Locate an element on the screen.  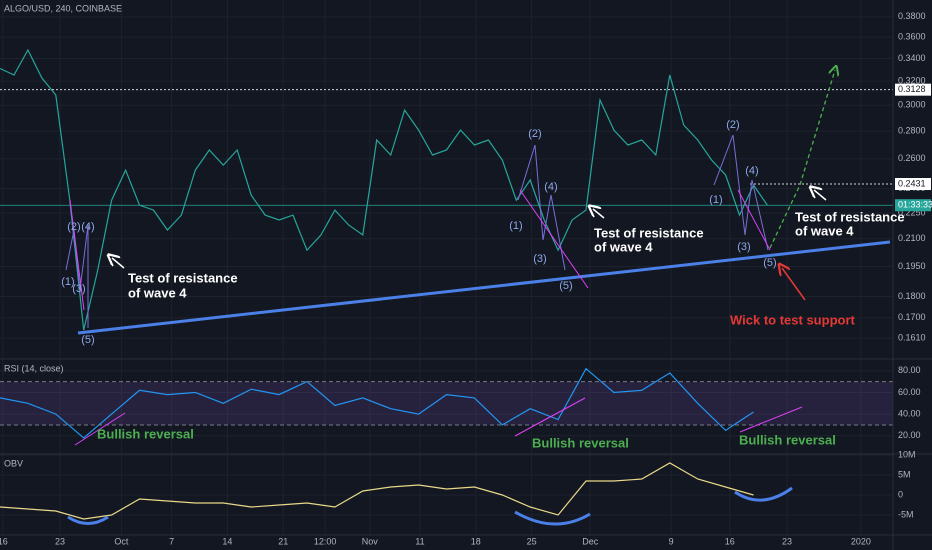
level-label: 0.2431 is located at coordinates (912, 183).